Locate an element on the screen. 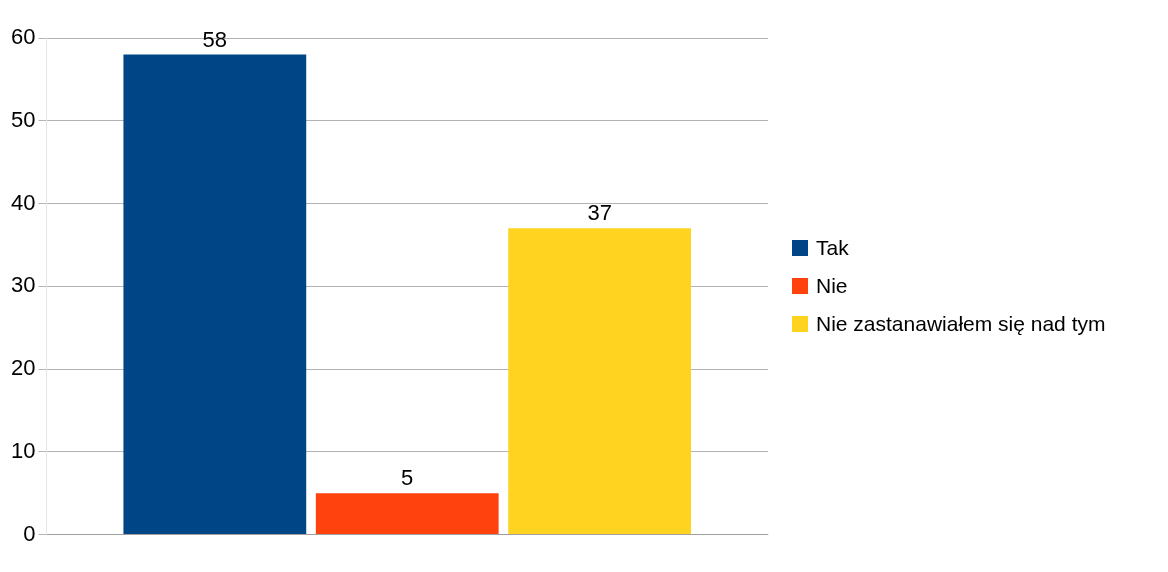  y-tick-label: 40 is located at coordinates (23, 202).